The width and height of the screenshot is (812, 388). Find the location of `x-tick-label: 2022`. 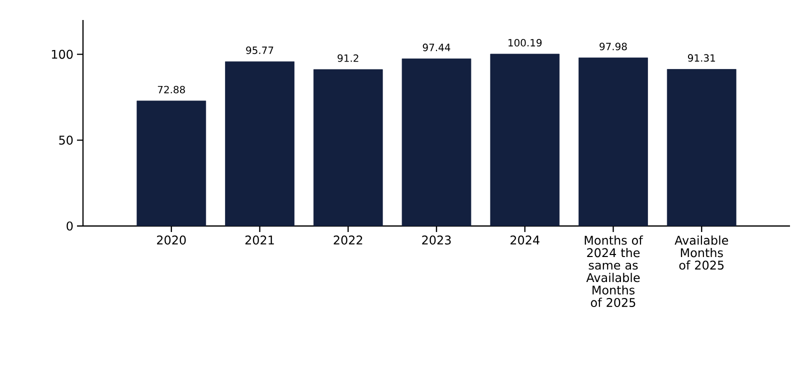

x-tick-label: 2022 is located at coordinates (348, 240).